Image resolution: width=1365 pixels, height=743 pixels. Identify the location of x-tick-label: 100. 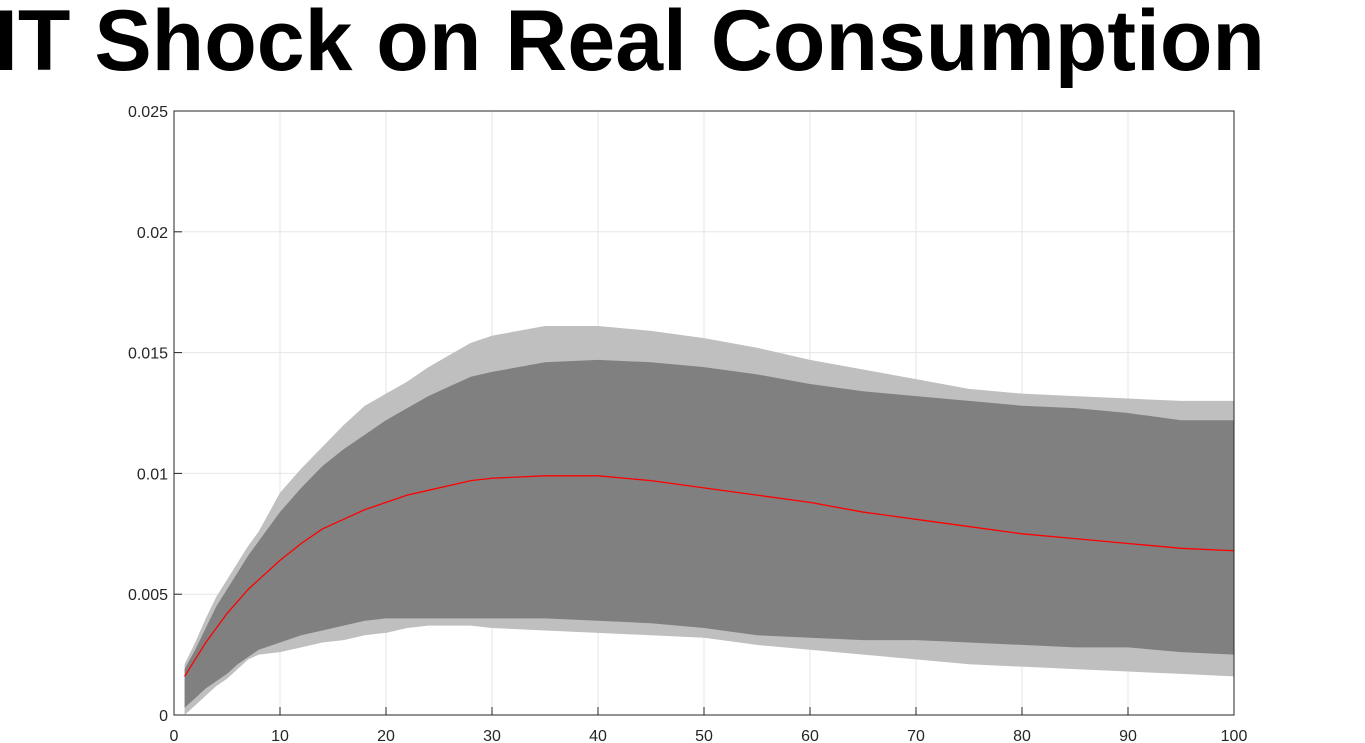
(1234, 735).